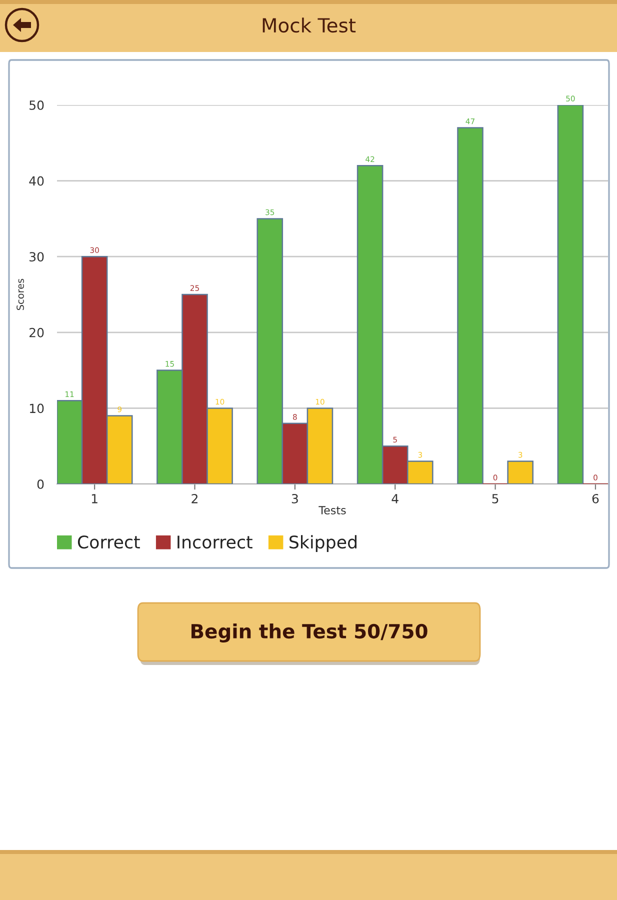 The width and height of the screenshot is (617, 900). What do you see at coordinates (215, 542) in the screenshot?
I see `legend-label: Incorrect` at bounding box center [215, 542].